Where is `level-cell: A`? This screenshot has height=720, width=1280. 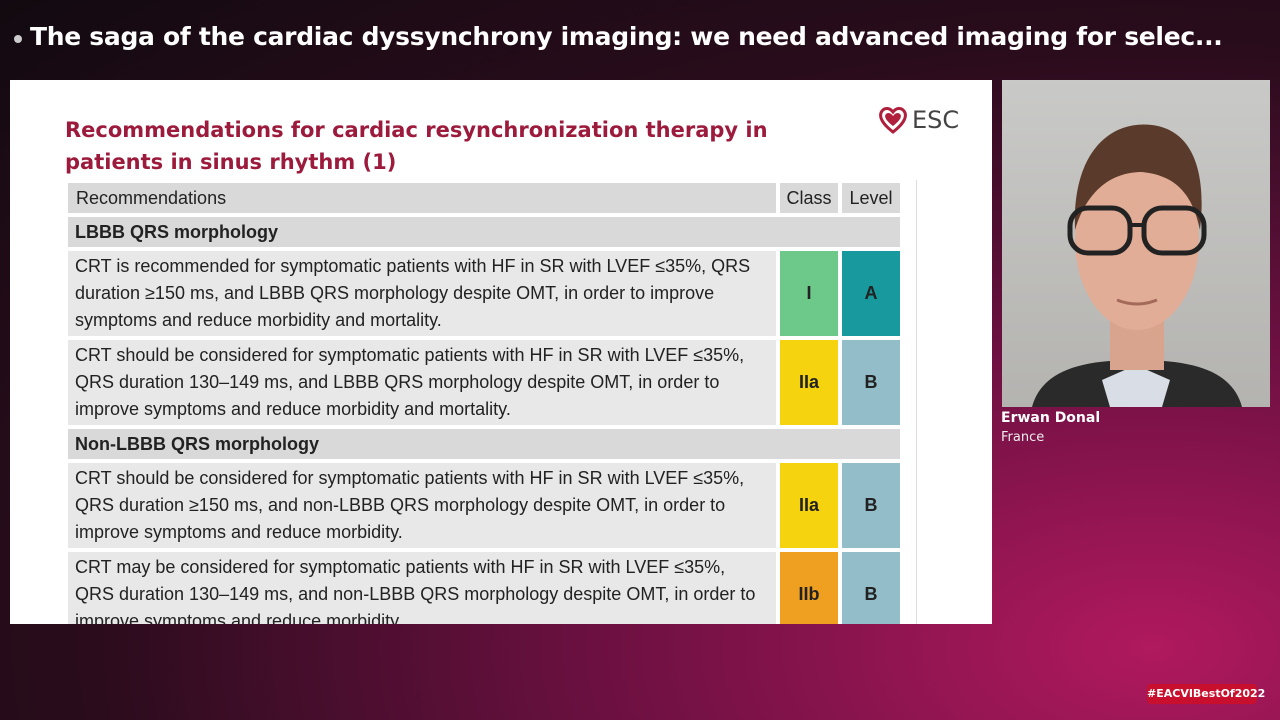 level-cell: A is located at coordinates (871, 293).